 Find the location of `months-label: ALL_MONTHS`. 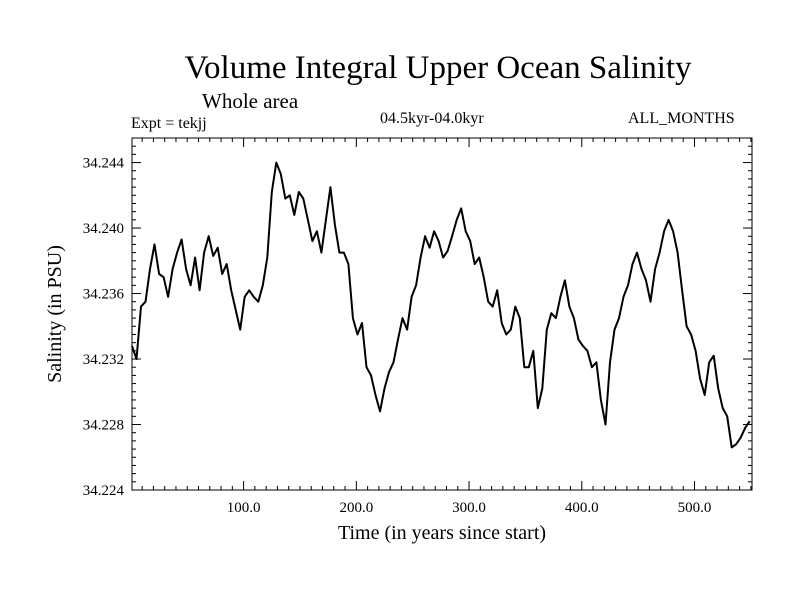

months-label: ALL_MONTHS is located at coordinates (681, 118).